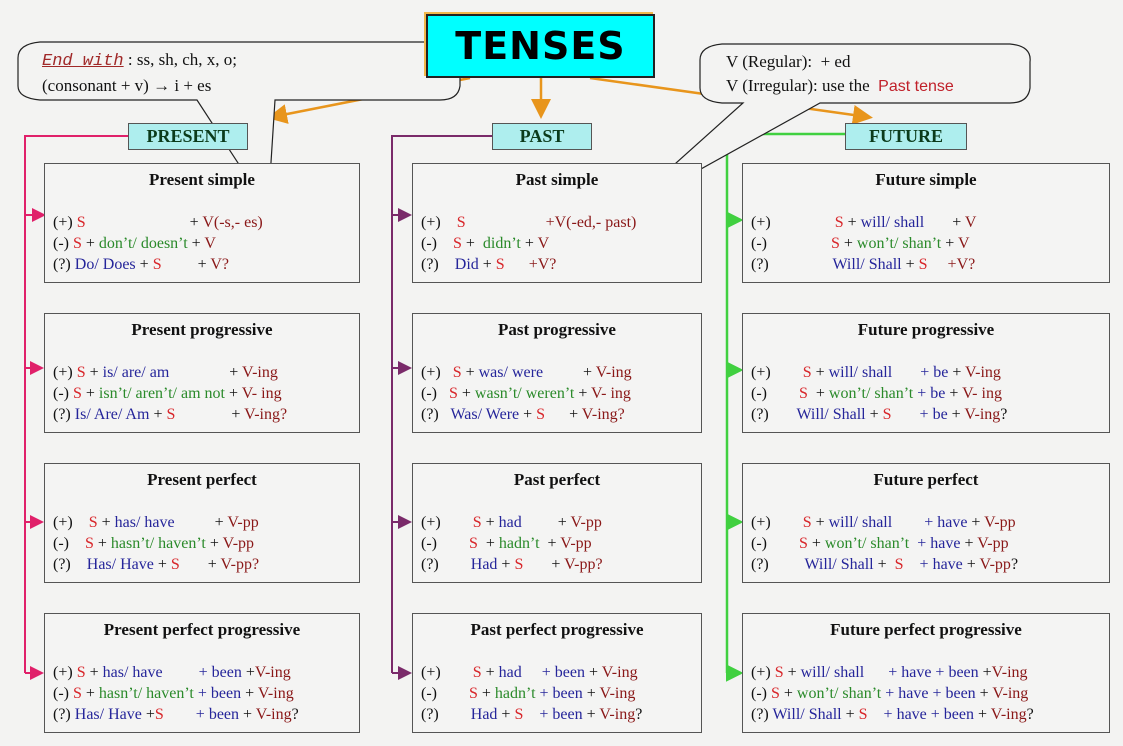 Image resolution: width=1123 pixels, height=746 pixels. I want to click on formula-part: ?, so click(1014, 564).